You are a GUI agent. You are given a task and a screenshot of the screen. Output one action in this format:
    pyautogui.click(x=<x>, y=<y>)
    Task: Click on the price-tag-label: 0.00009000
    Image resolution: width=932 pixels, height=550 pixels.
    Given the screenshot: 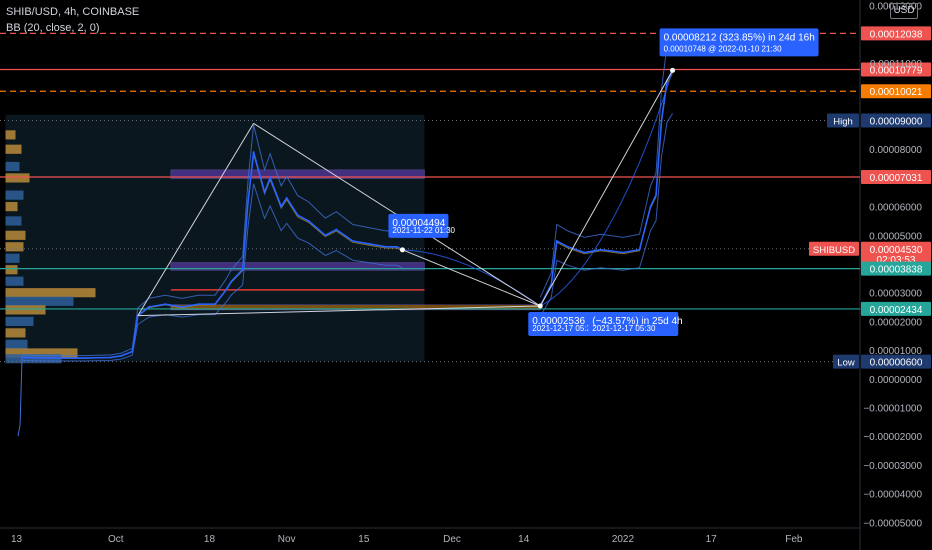 What is the action you would take?
    pyautogui.click(x=896, y=122)
    